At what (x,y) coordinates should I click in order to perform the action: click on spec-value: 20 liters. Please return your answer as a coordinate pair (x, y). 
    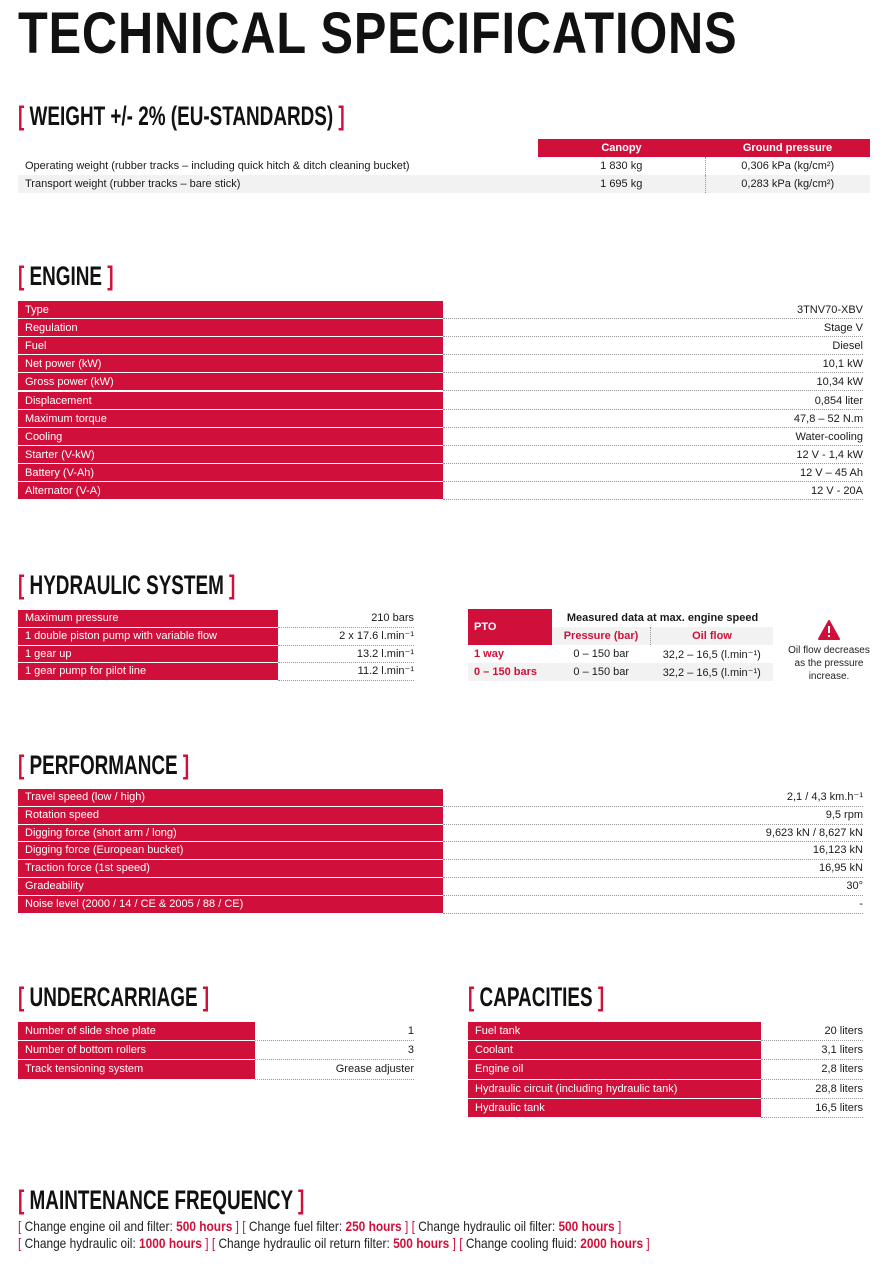
    Looking at the image, I should click on (812, 1032).